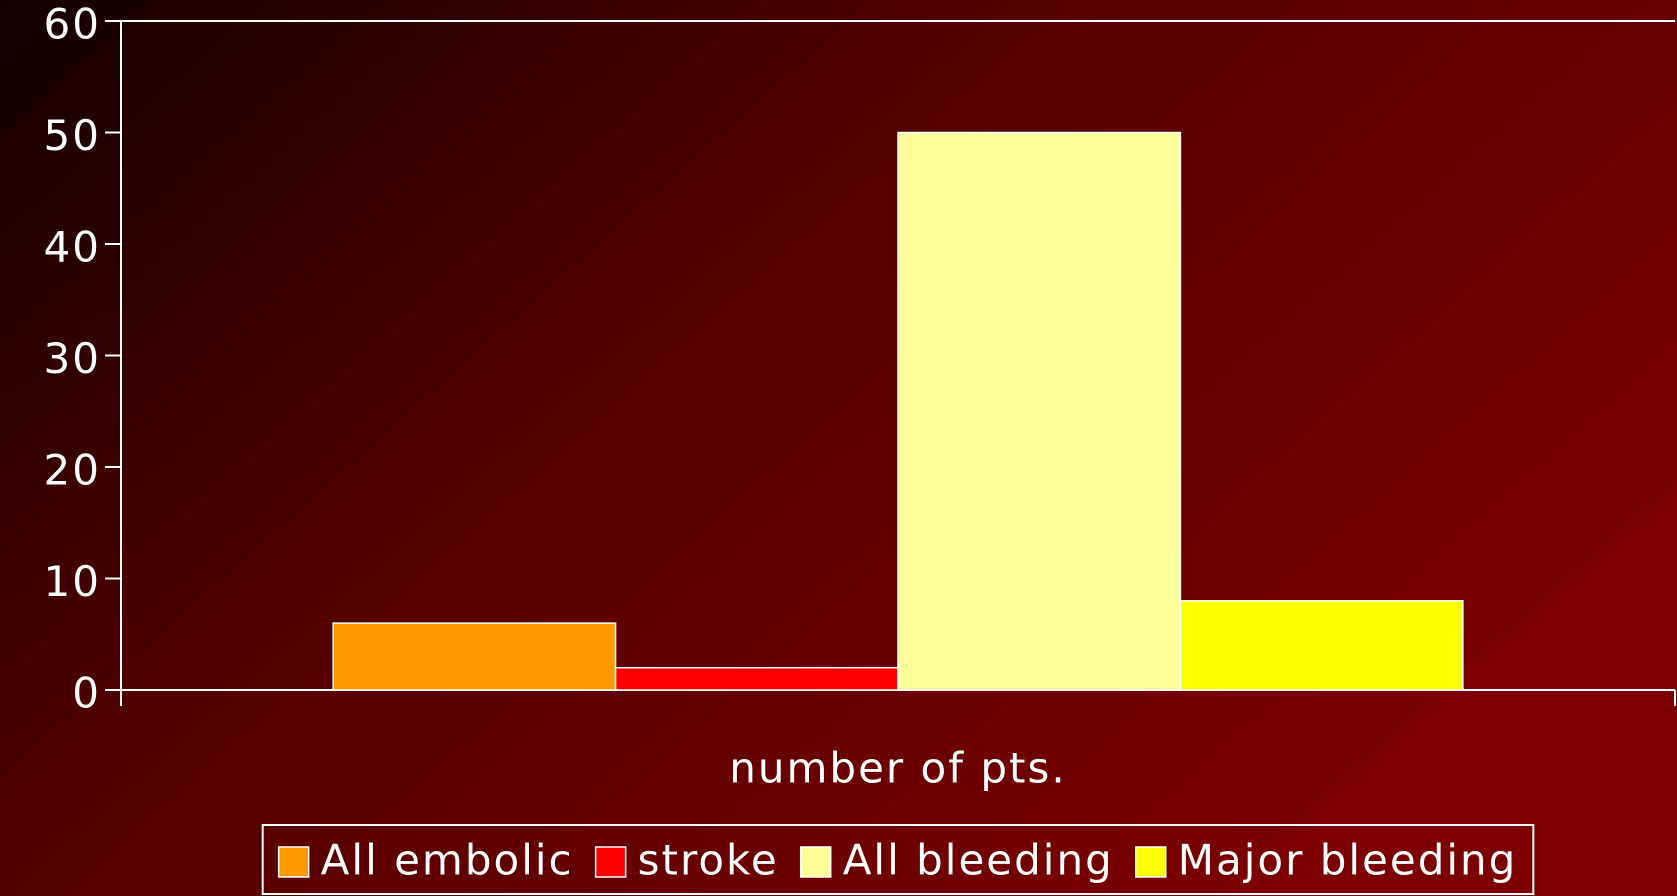 This screenshot has height=896, width=1677. Describe the element at coordinates (86, 693) in the screenshot. I see `y-tick-label: 0` at that location.